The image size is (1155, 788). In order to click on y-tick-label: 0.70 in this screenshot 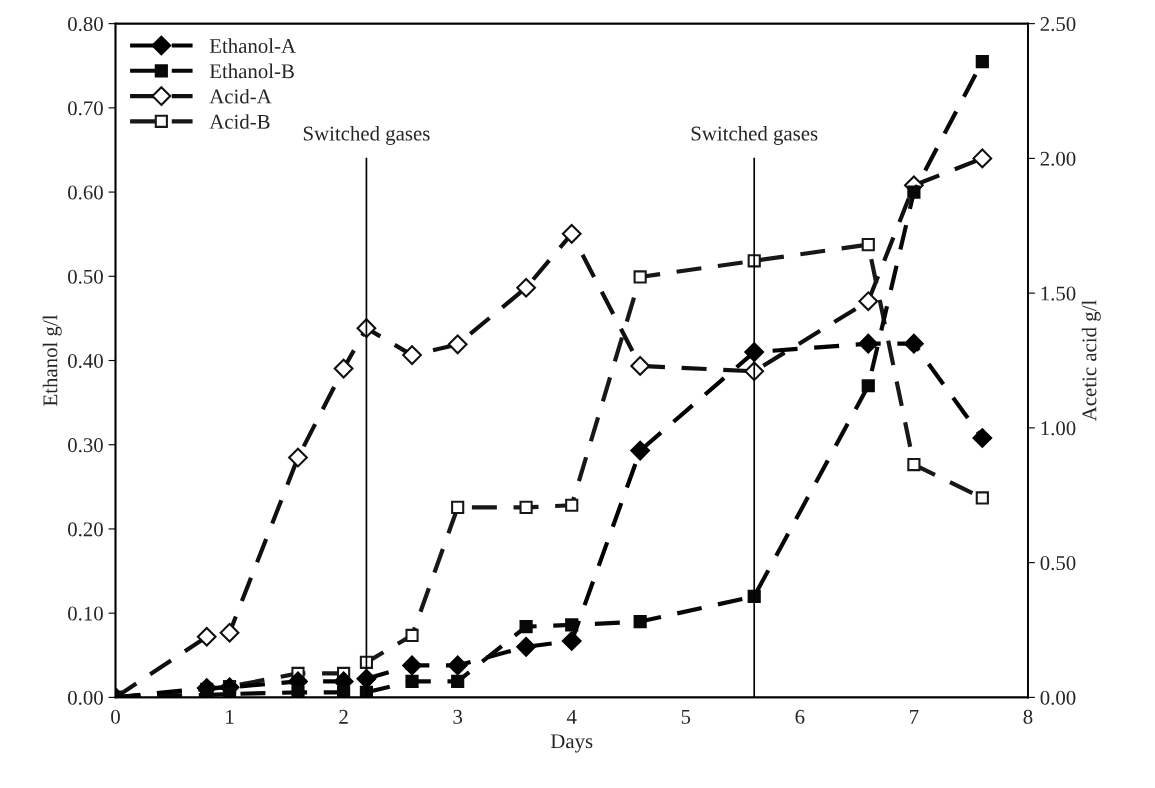, I will do `click(85, 108)`.